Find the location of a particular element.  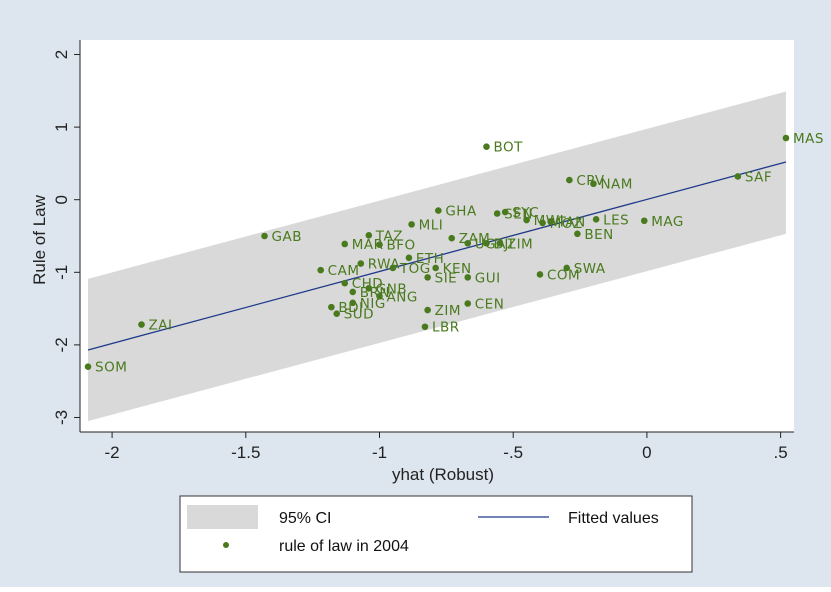

data-point: ANG is located at coordinates (396, 297).